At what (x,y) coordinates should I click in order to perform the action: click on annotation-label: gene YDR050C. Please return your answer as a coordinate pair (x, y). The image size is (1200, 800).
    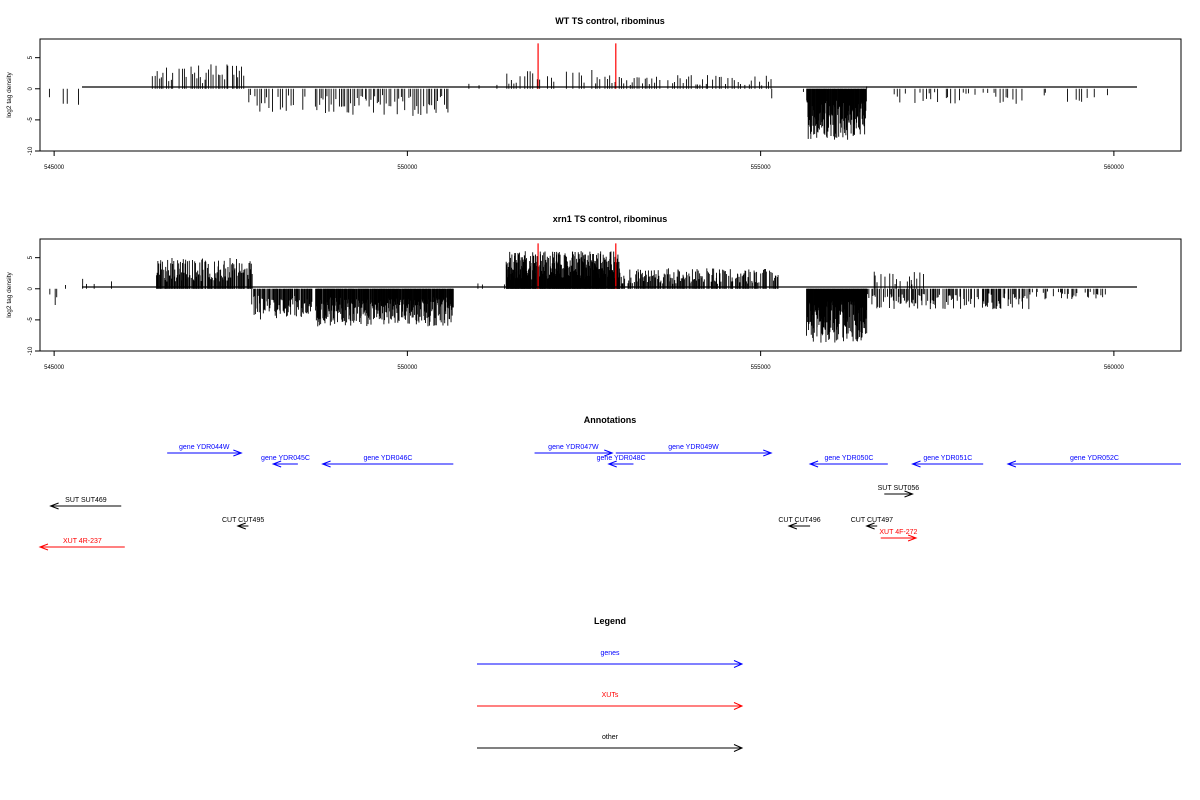
    Looking at the image, I should click on (848, 458).